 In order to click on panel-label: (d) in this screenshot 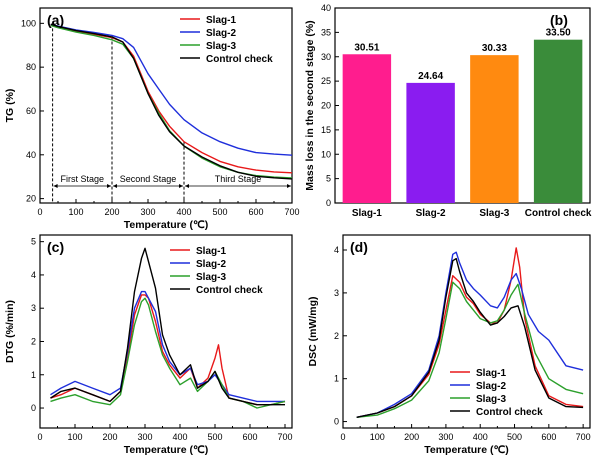, I will do `click(359, 247)`.